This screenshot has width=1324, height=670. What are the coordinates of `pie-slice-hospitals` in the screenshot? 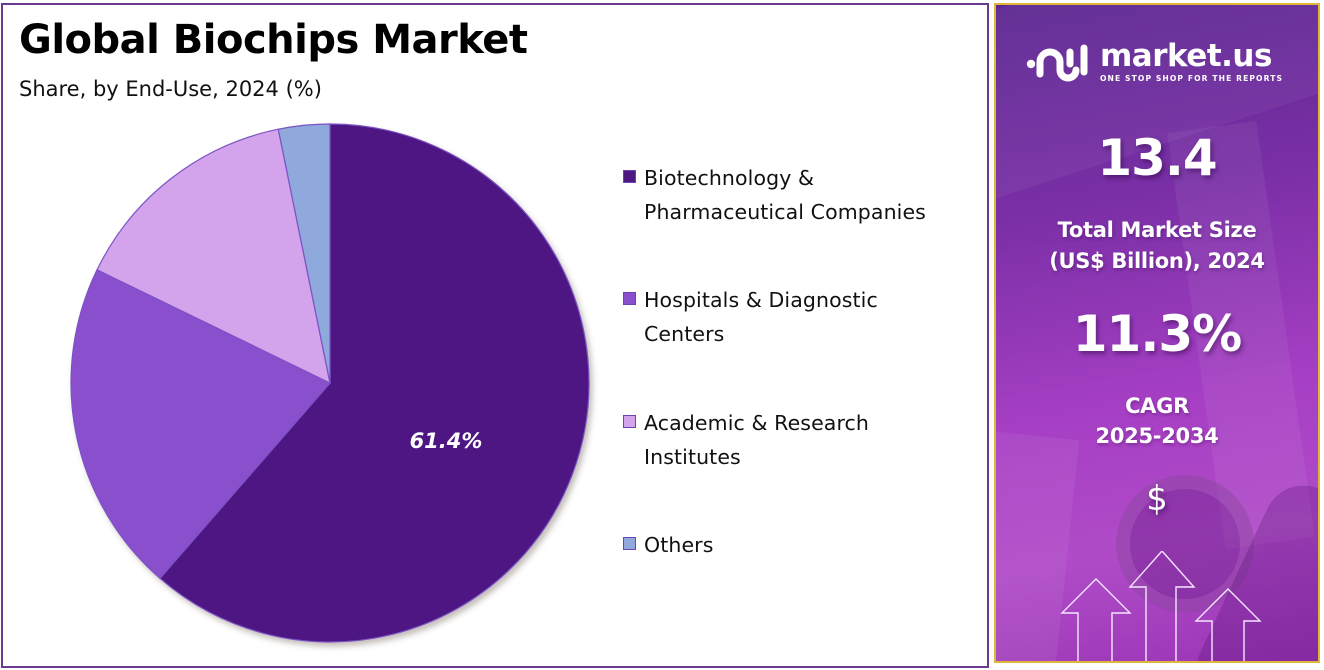 It's located at (200, 424).